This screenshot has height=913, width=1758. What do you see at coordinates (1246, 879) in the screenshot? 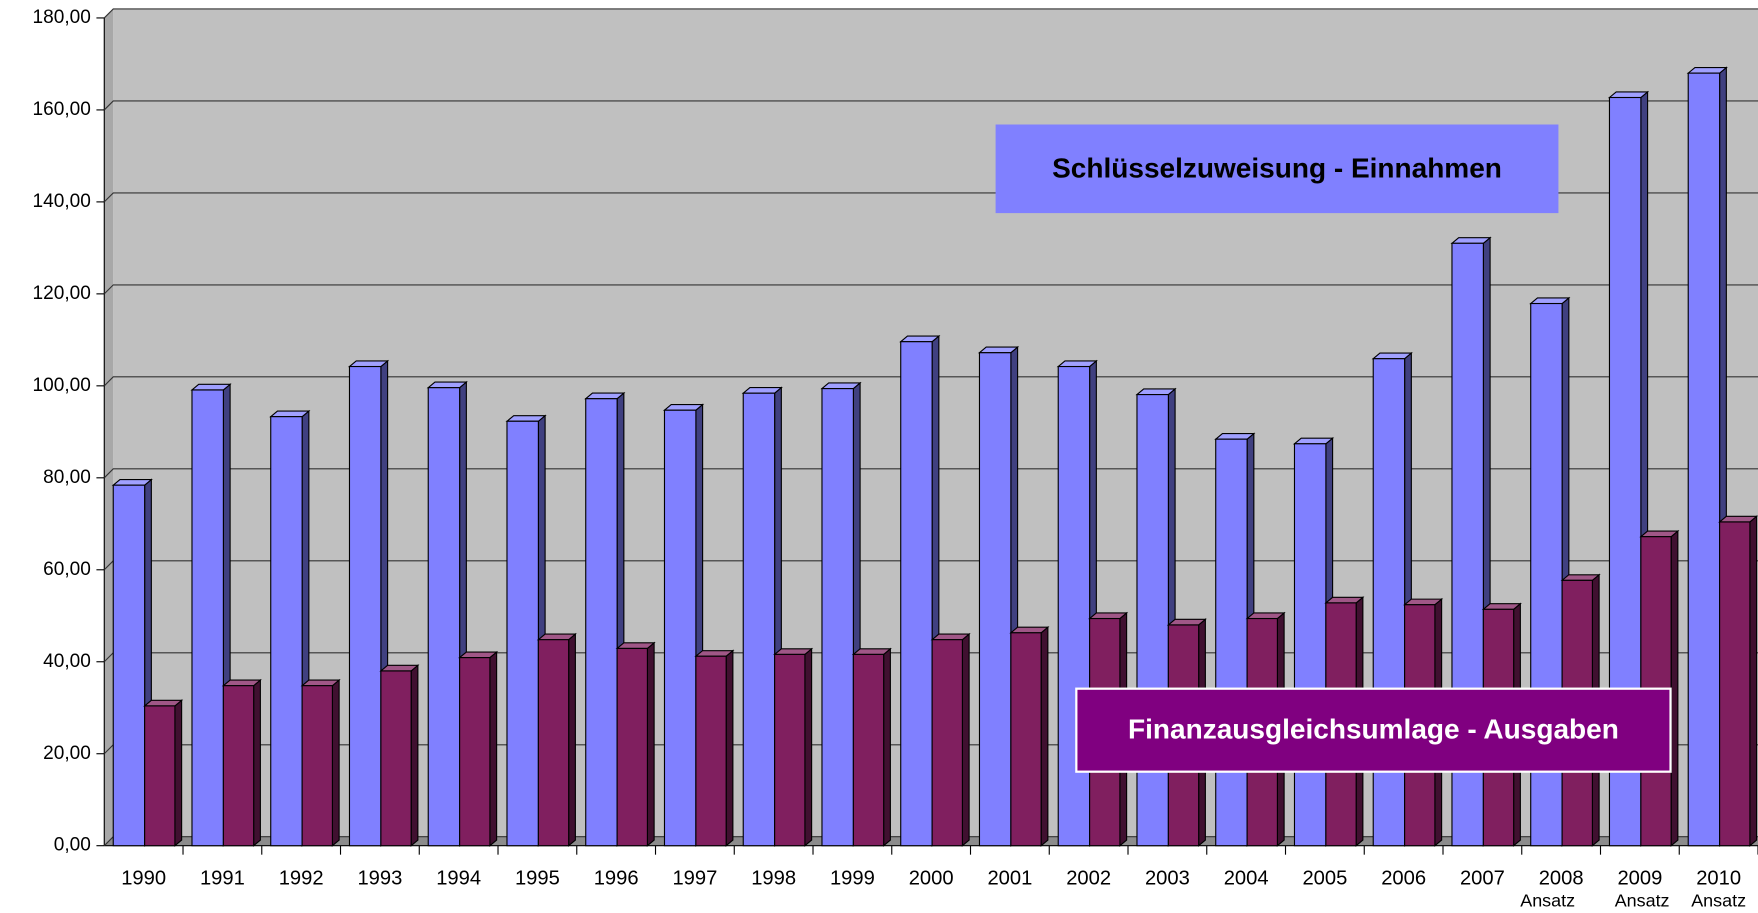
I see `x-tick-label: 2004` at bounding box center [1246, 879].